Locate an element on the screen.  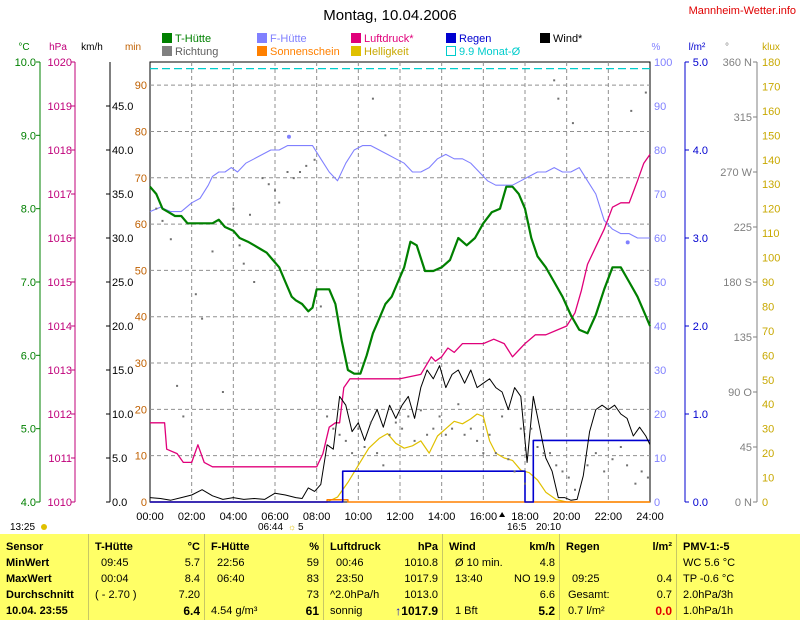
pmv-header: PMV-1:-5 is located at coordinates (706, 547).